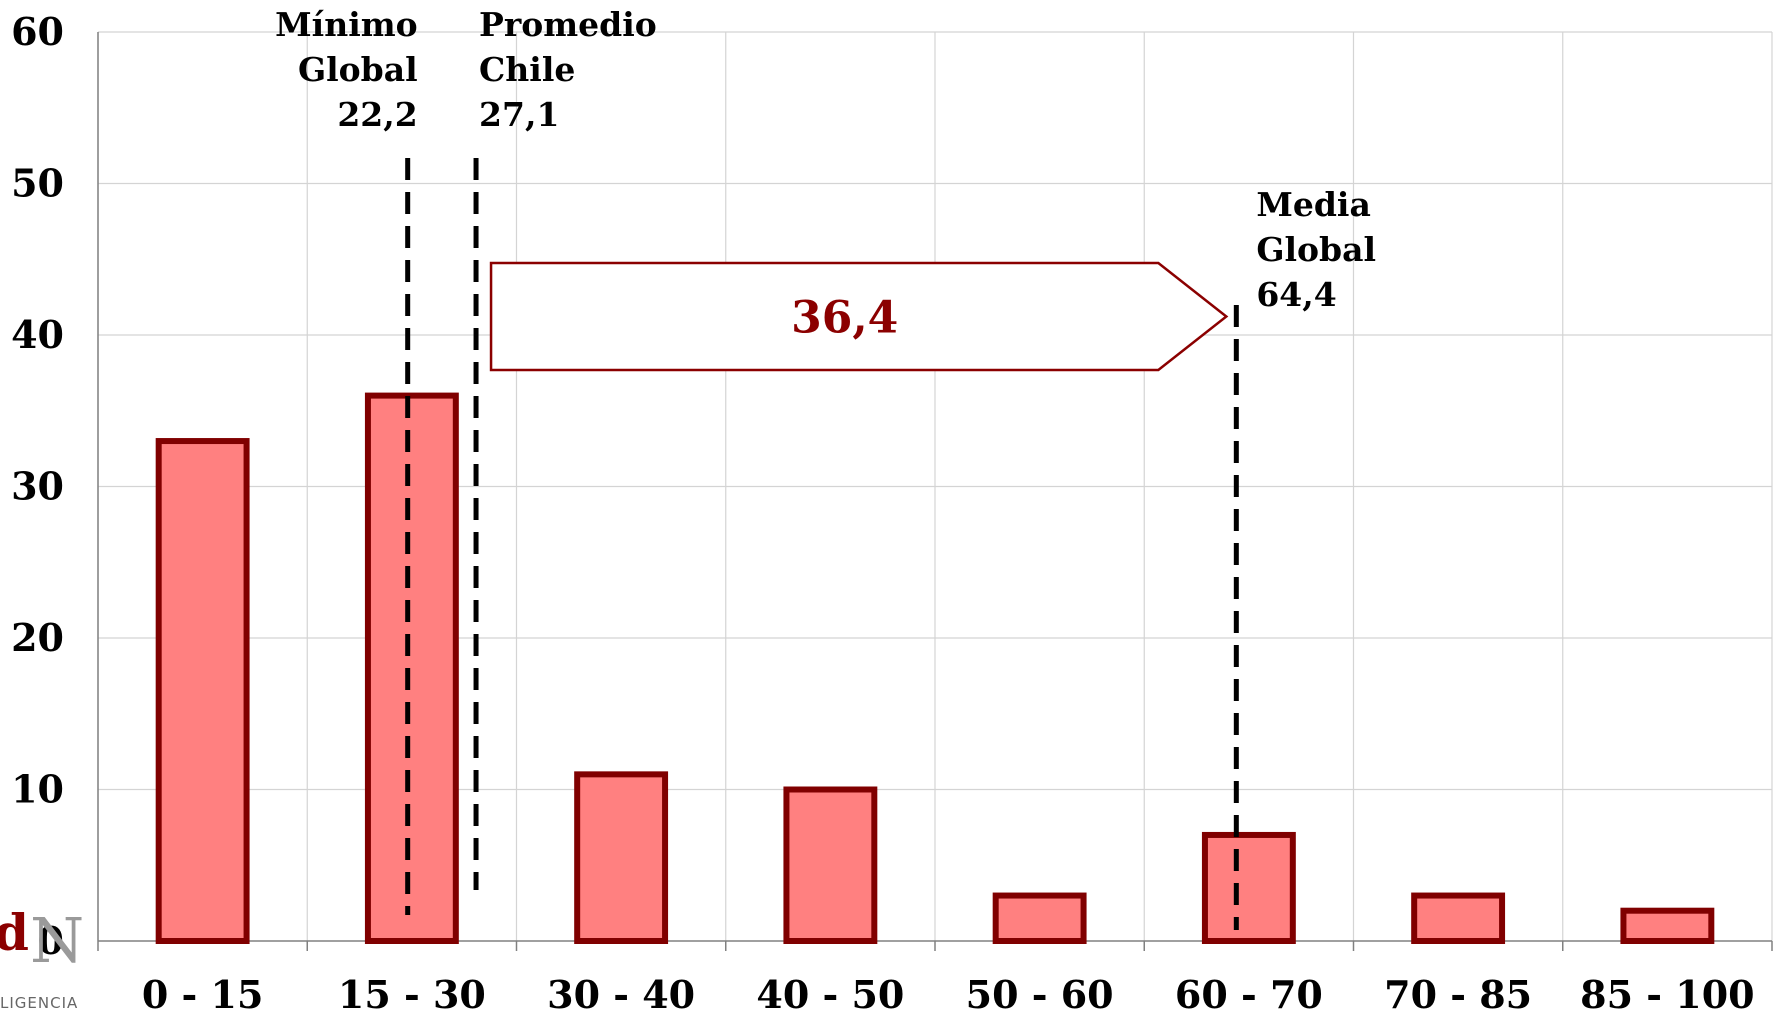  What do you see at coordinates (830, 993) in the screenshot?
I see `x-tick-label: 40 - 50` at bounding box center [830, 993].